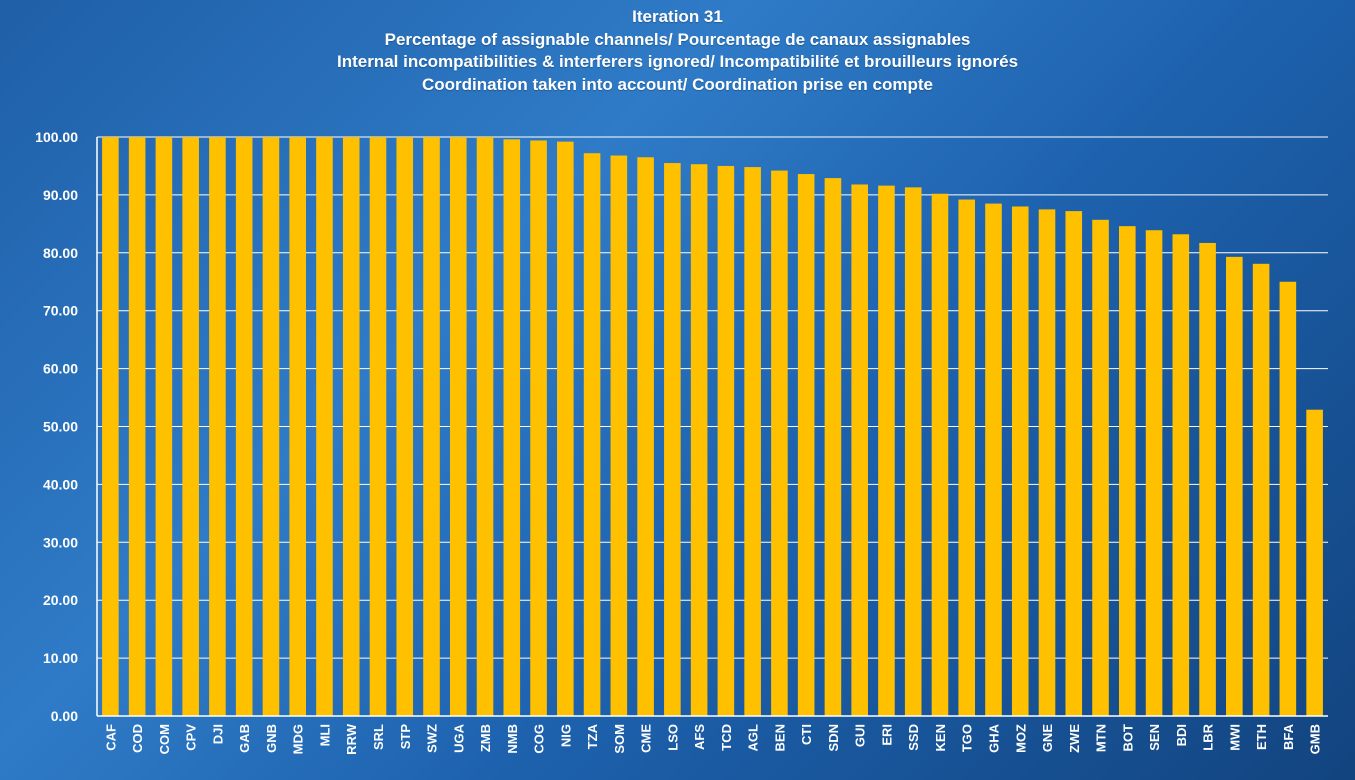 The height and width of the screenshot is (780, 1355). I want to click on y-tick-label: 90.00, so click(60, 195).